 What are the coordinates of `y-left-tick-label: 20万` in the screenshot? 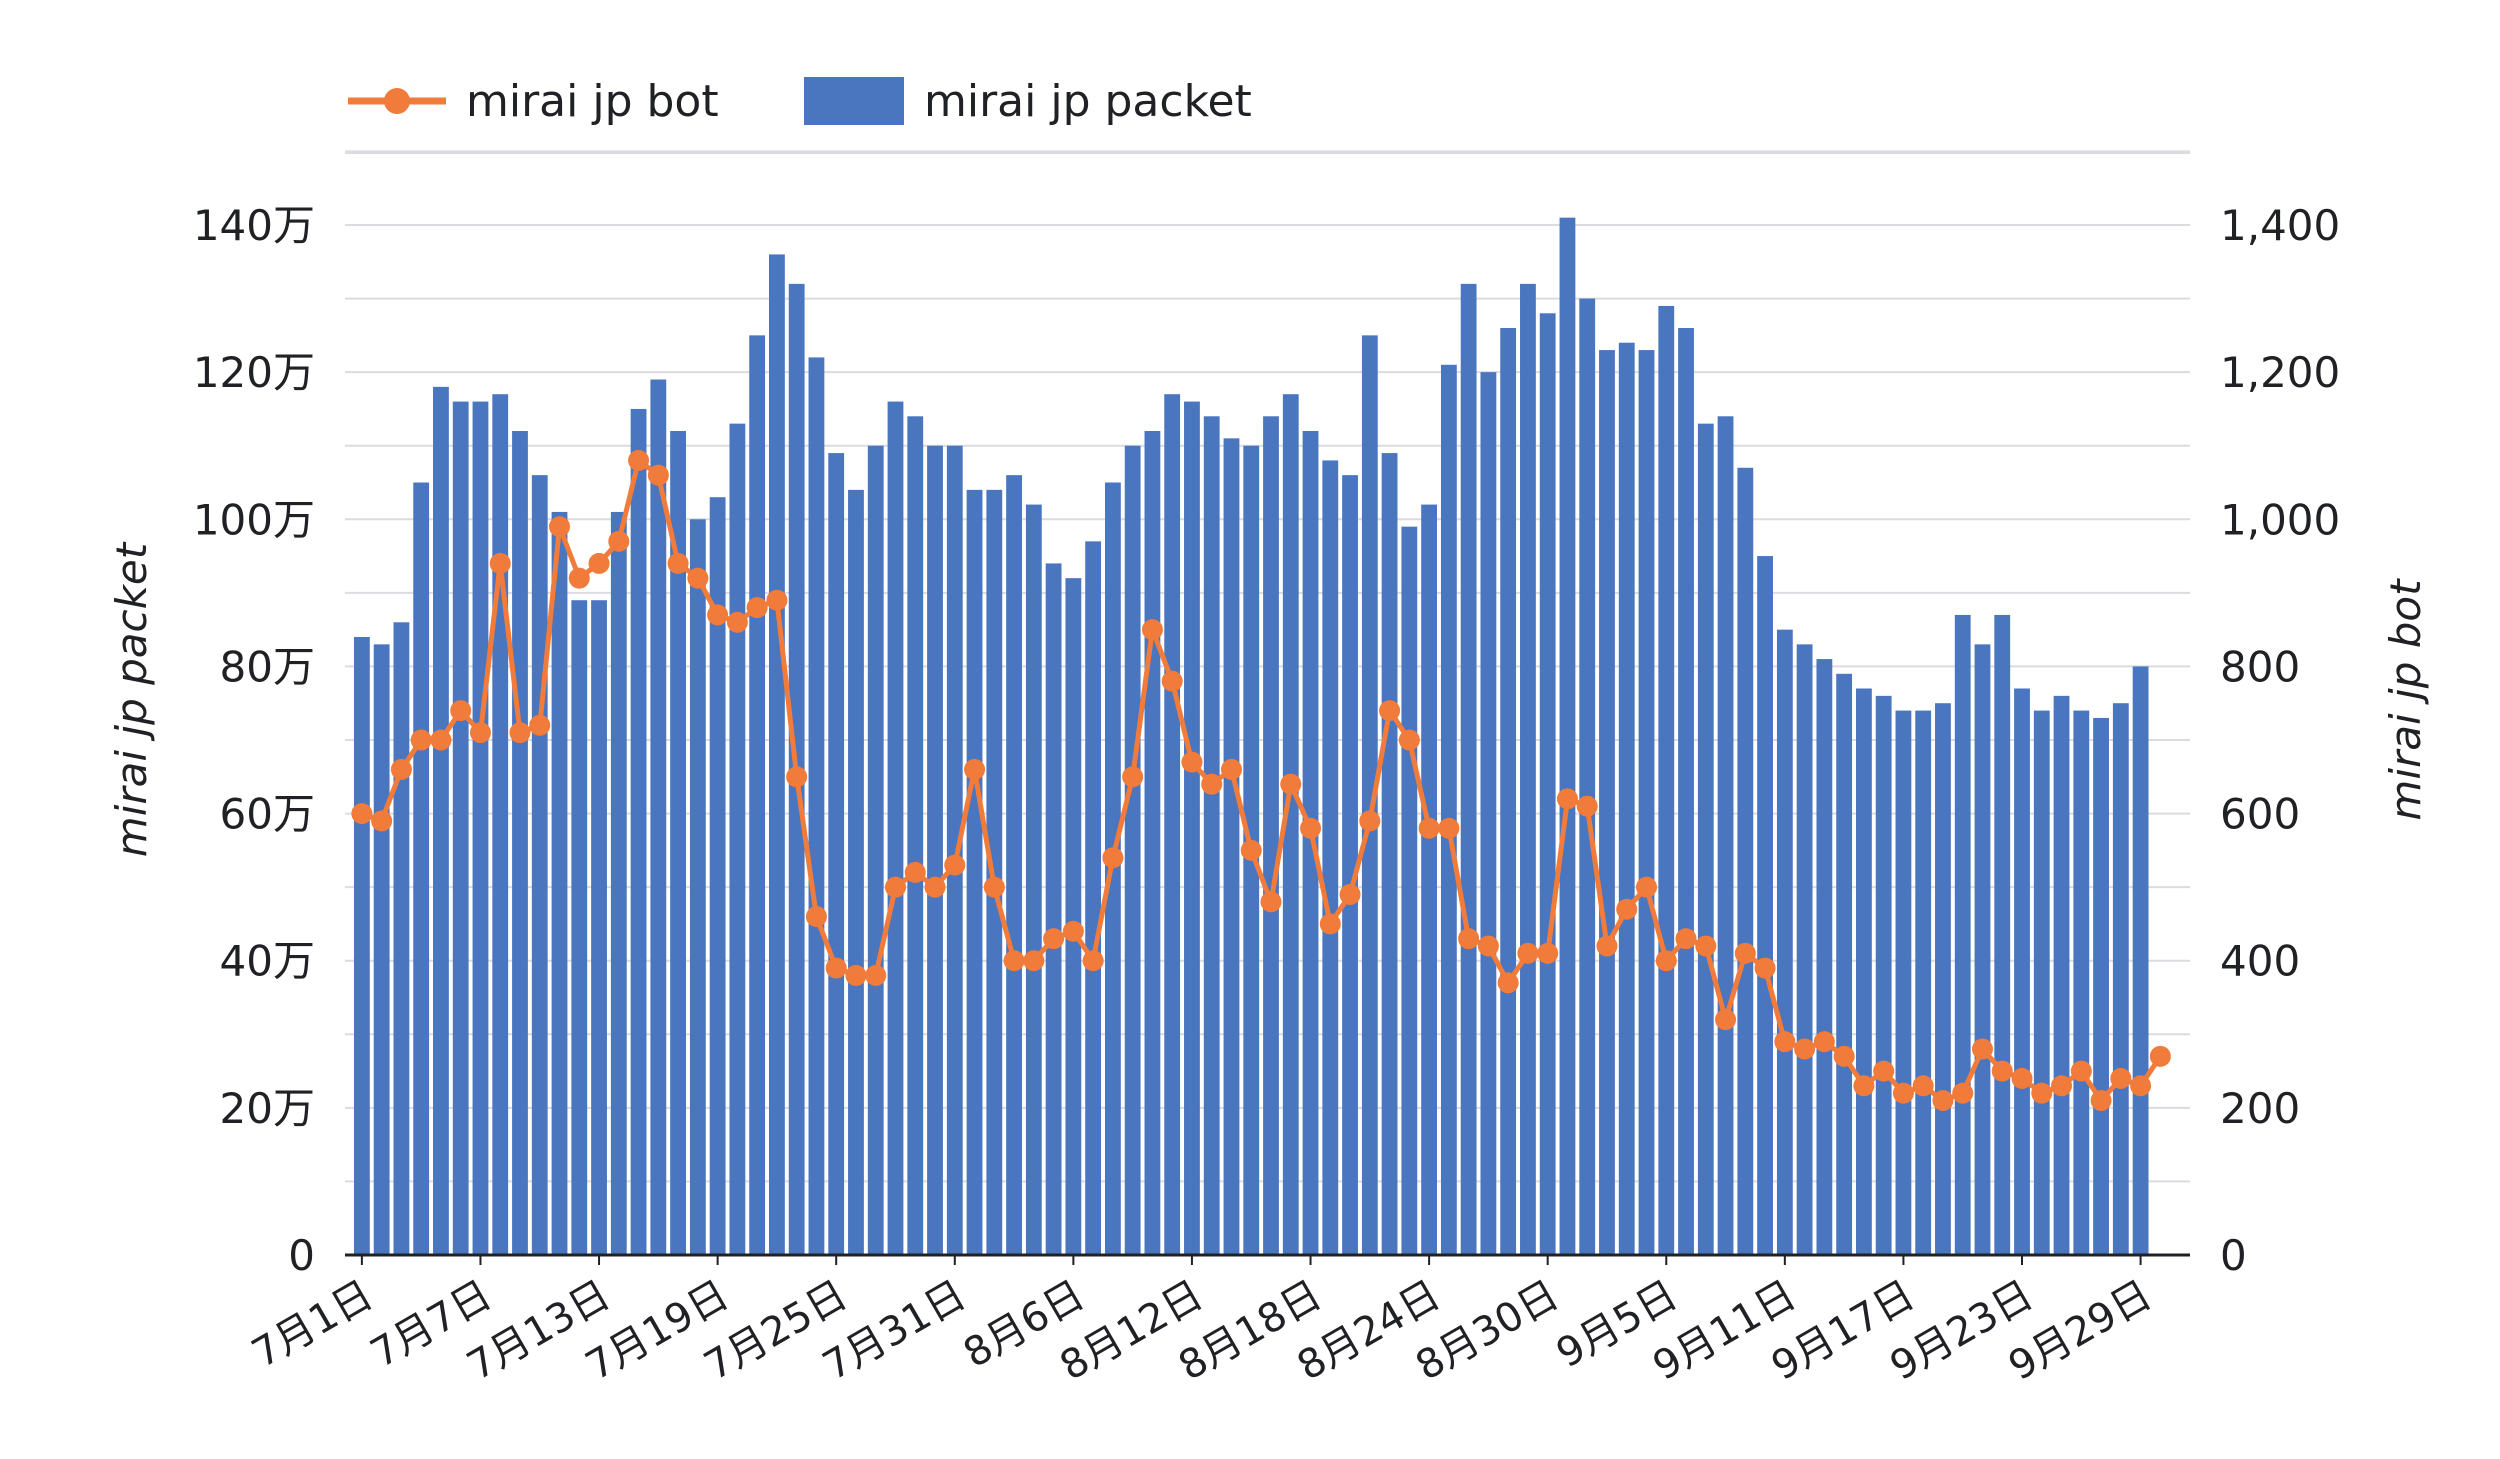 It's located at (267, 1108).